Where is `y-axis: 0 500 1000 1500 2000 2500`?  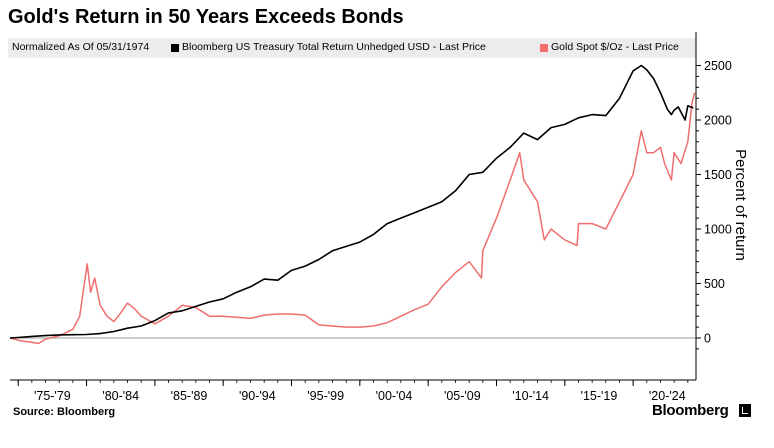
y-axis: 0 500 1000 1500 2000 2500 is located at coordinates (713, 206).